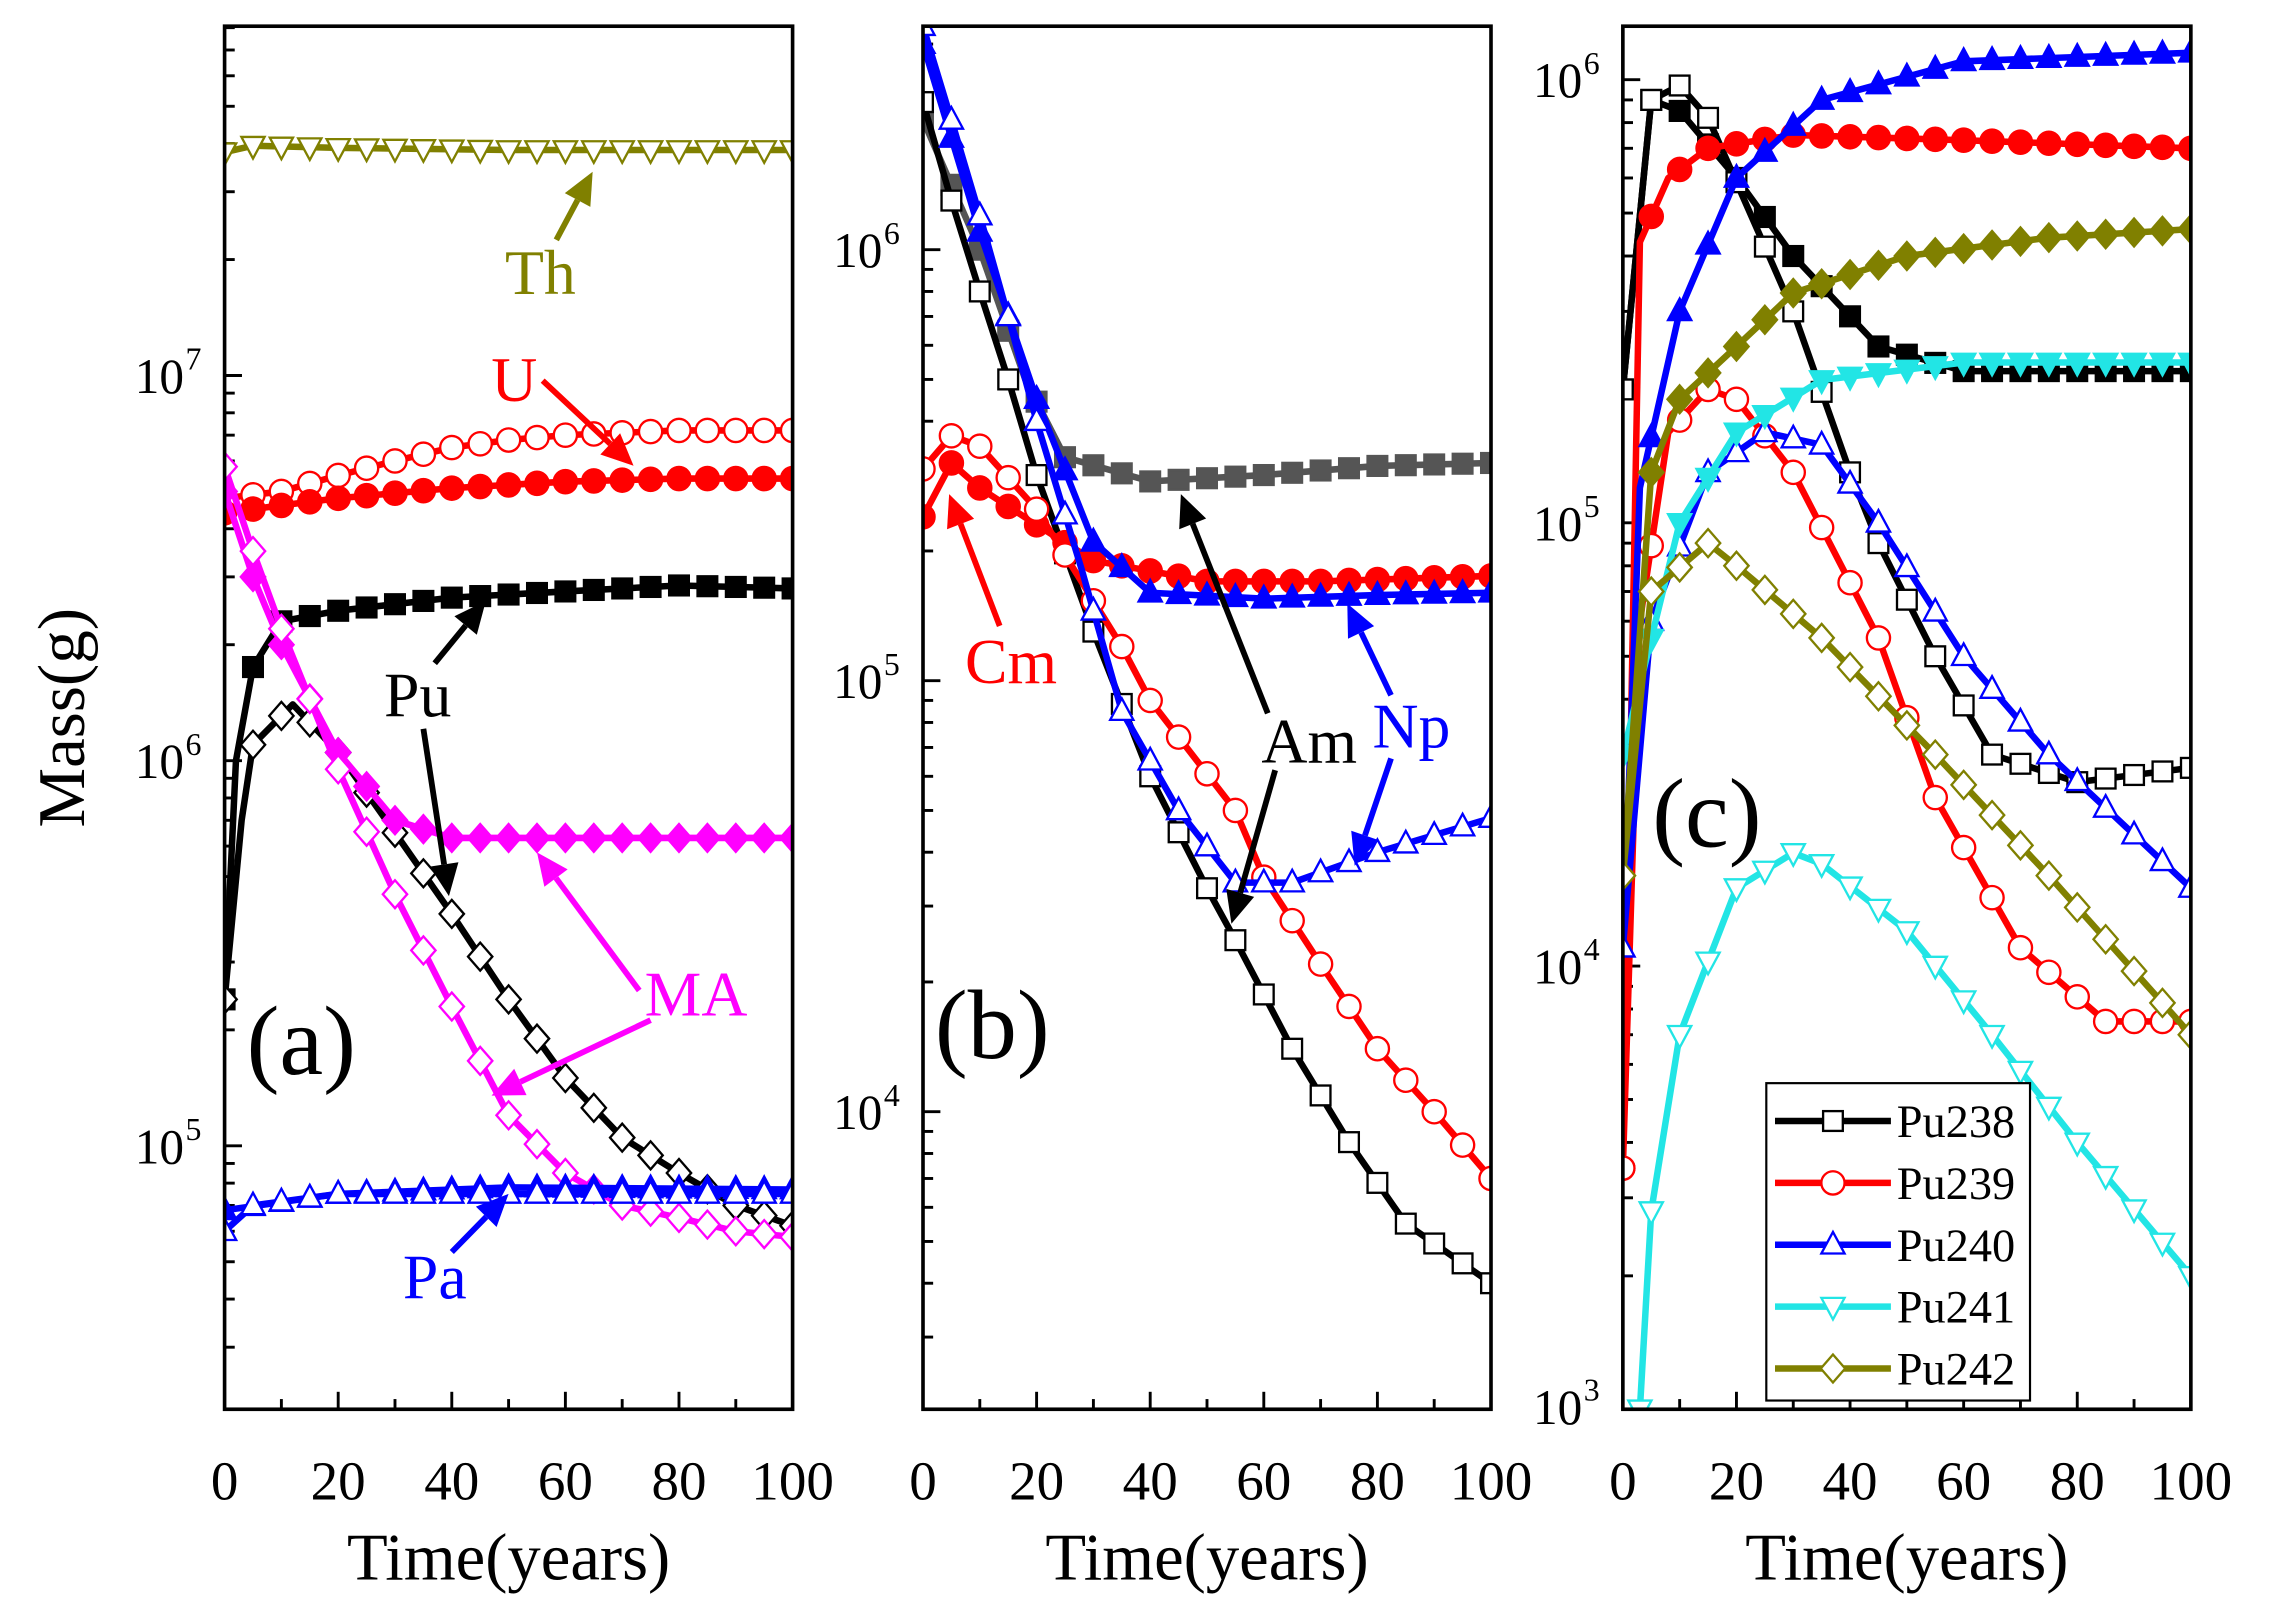 This screenshot has height=1616, width=2272. What do you see at coordinates (549, 239) in the screenshot?
I see `annotation-th: Th` at bounding box center [549, 239].